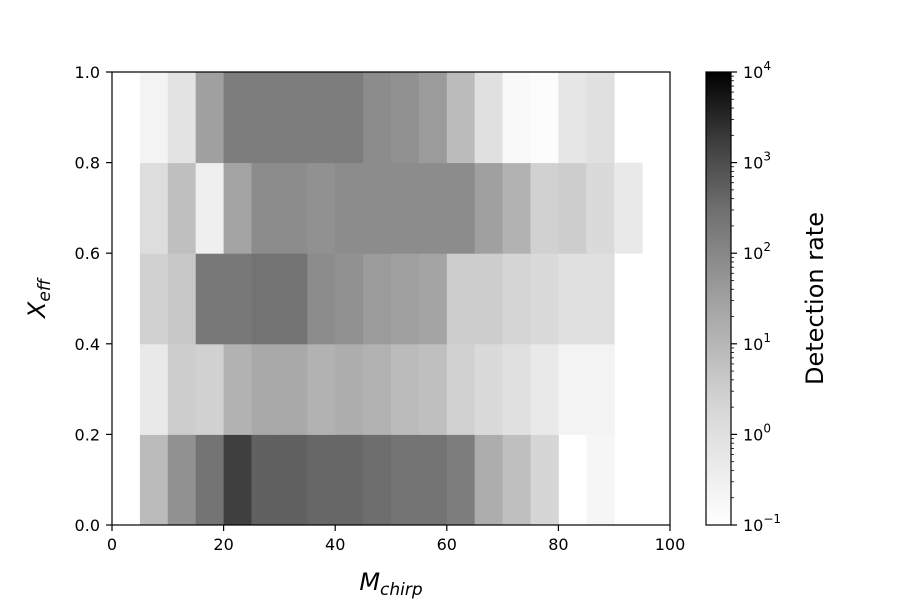 This screenshot has height=600, width=900. What do you see at coordinates (335, 544) in the screenshot?
I see `x-tick-label: 40` at bounding box center [335, 544].